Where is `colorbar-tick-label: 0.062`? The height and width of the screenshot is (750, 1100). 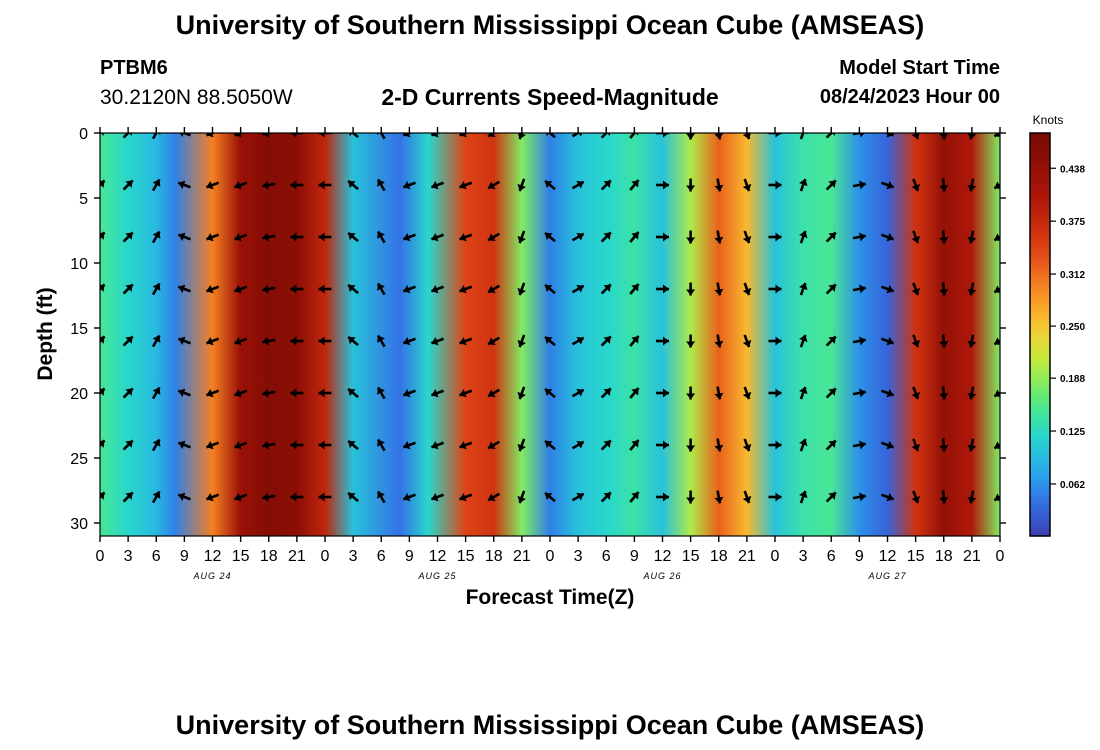
colorbar-tick-label: 0.062 is located at coordinates (1072, 485).